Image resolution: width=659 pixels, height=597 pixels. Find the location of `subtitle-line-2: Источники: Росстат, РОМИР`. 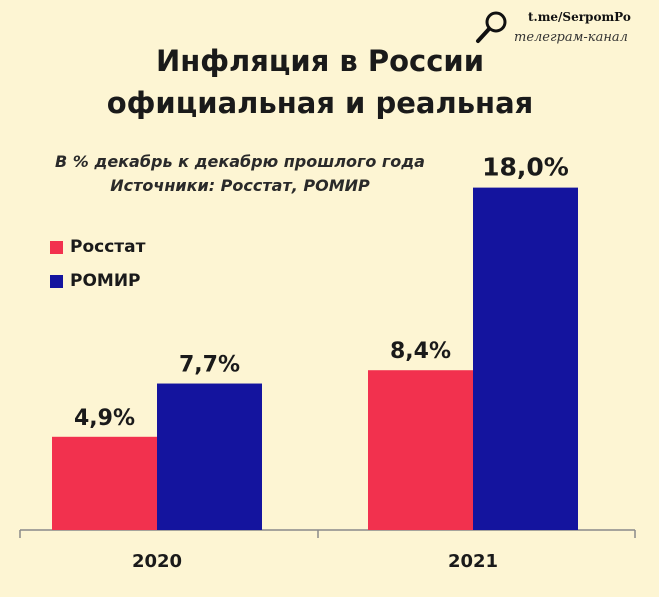

subtitle-line-2: Источники: Росстат, РОМИР is located at coordinates (240, 185).